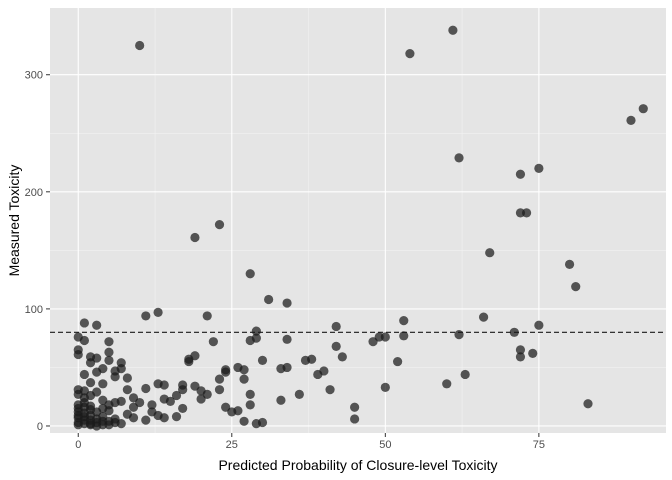  I want to click on x-tick-label: 25, so click(232, 445).